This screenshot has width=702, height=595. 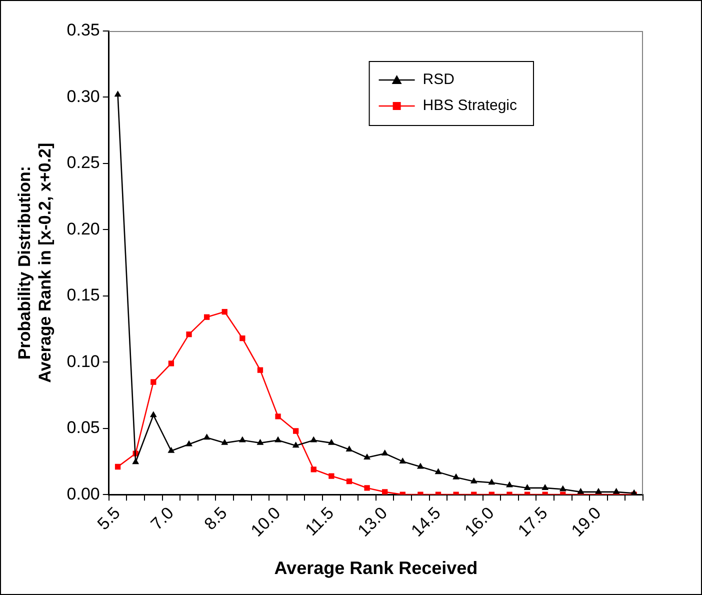 I want to click on x-tick-label: 7.0, so click(x=162, y=519).